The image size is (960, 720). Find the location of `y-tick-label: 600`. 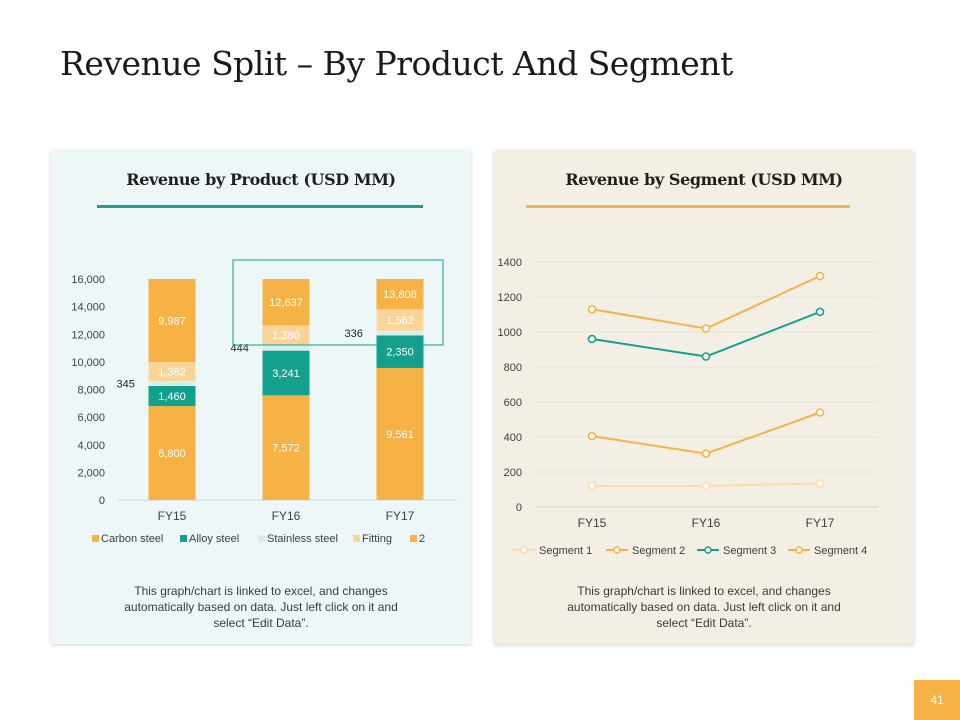

y-tick-label: 600 is located at coordinates (513, 403).